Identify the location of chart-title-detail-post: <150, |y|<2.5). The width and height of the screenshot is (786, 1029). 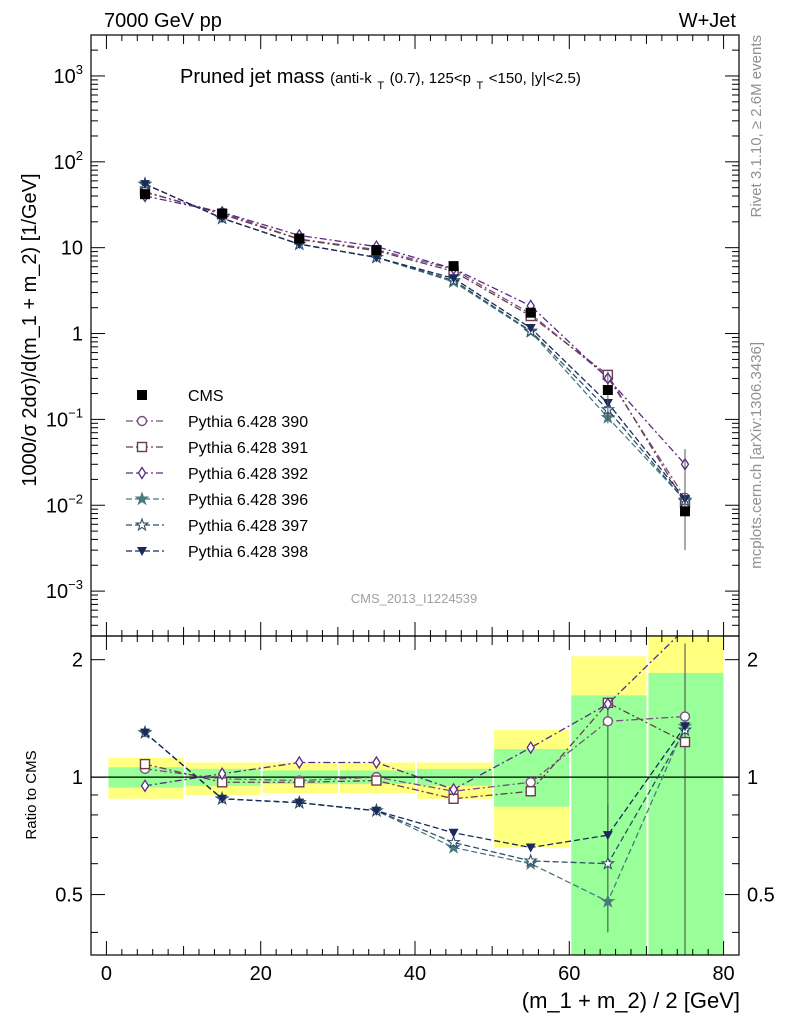
(535, 78).